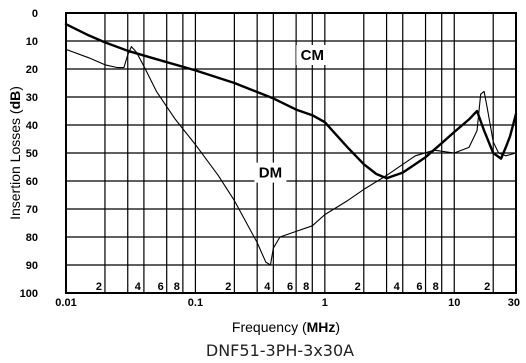  Describe the element at coordinates (35, 14) in the screenshot. I see `y-tick-label: 0` at that location.